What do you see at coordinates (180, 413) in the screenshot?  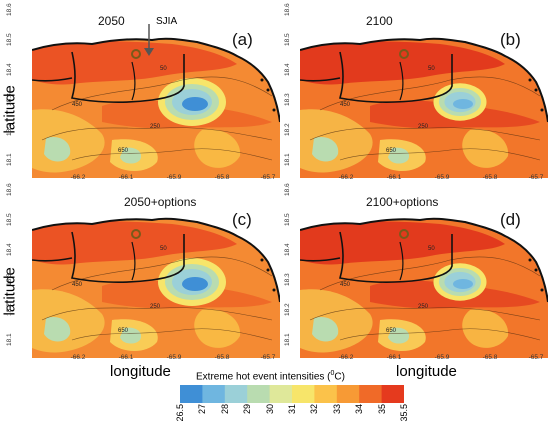 I see `colorbar-tick: 26.5` at bounding box center [180, 413].